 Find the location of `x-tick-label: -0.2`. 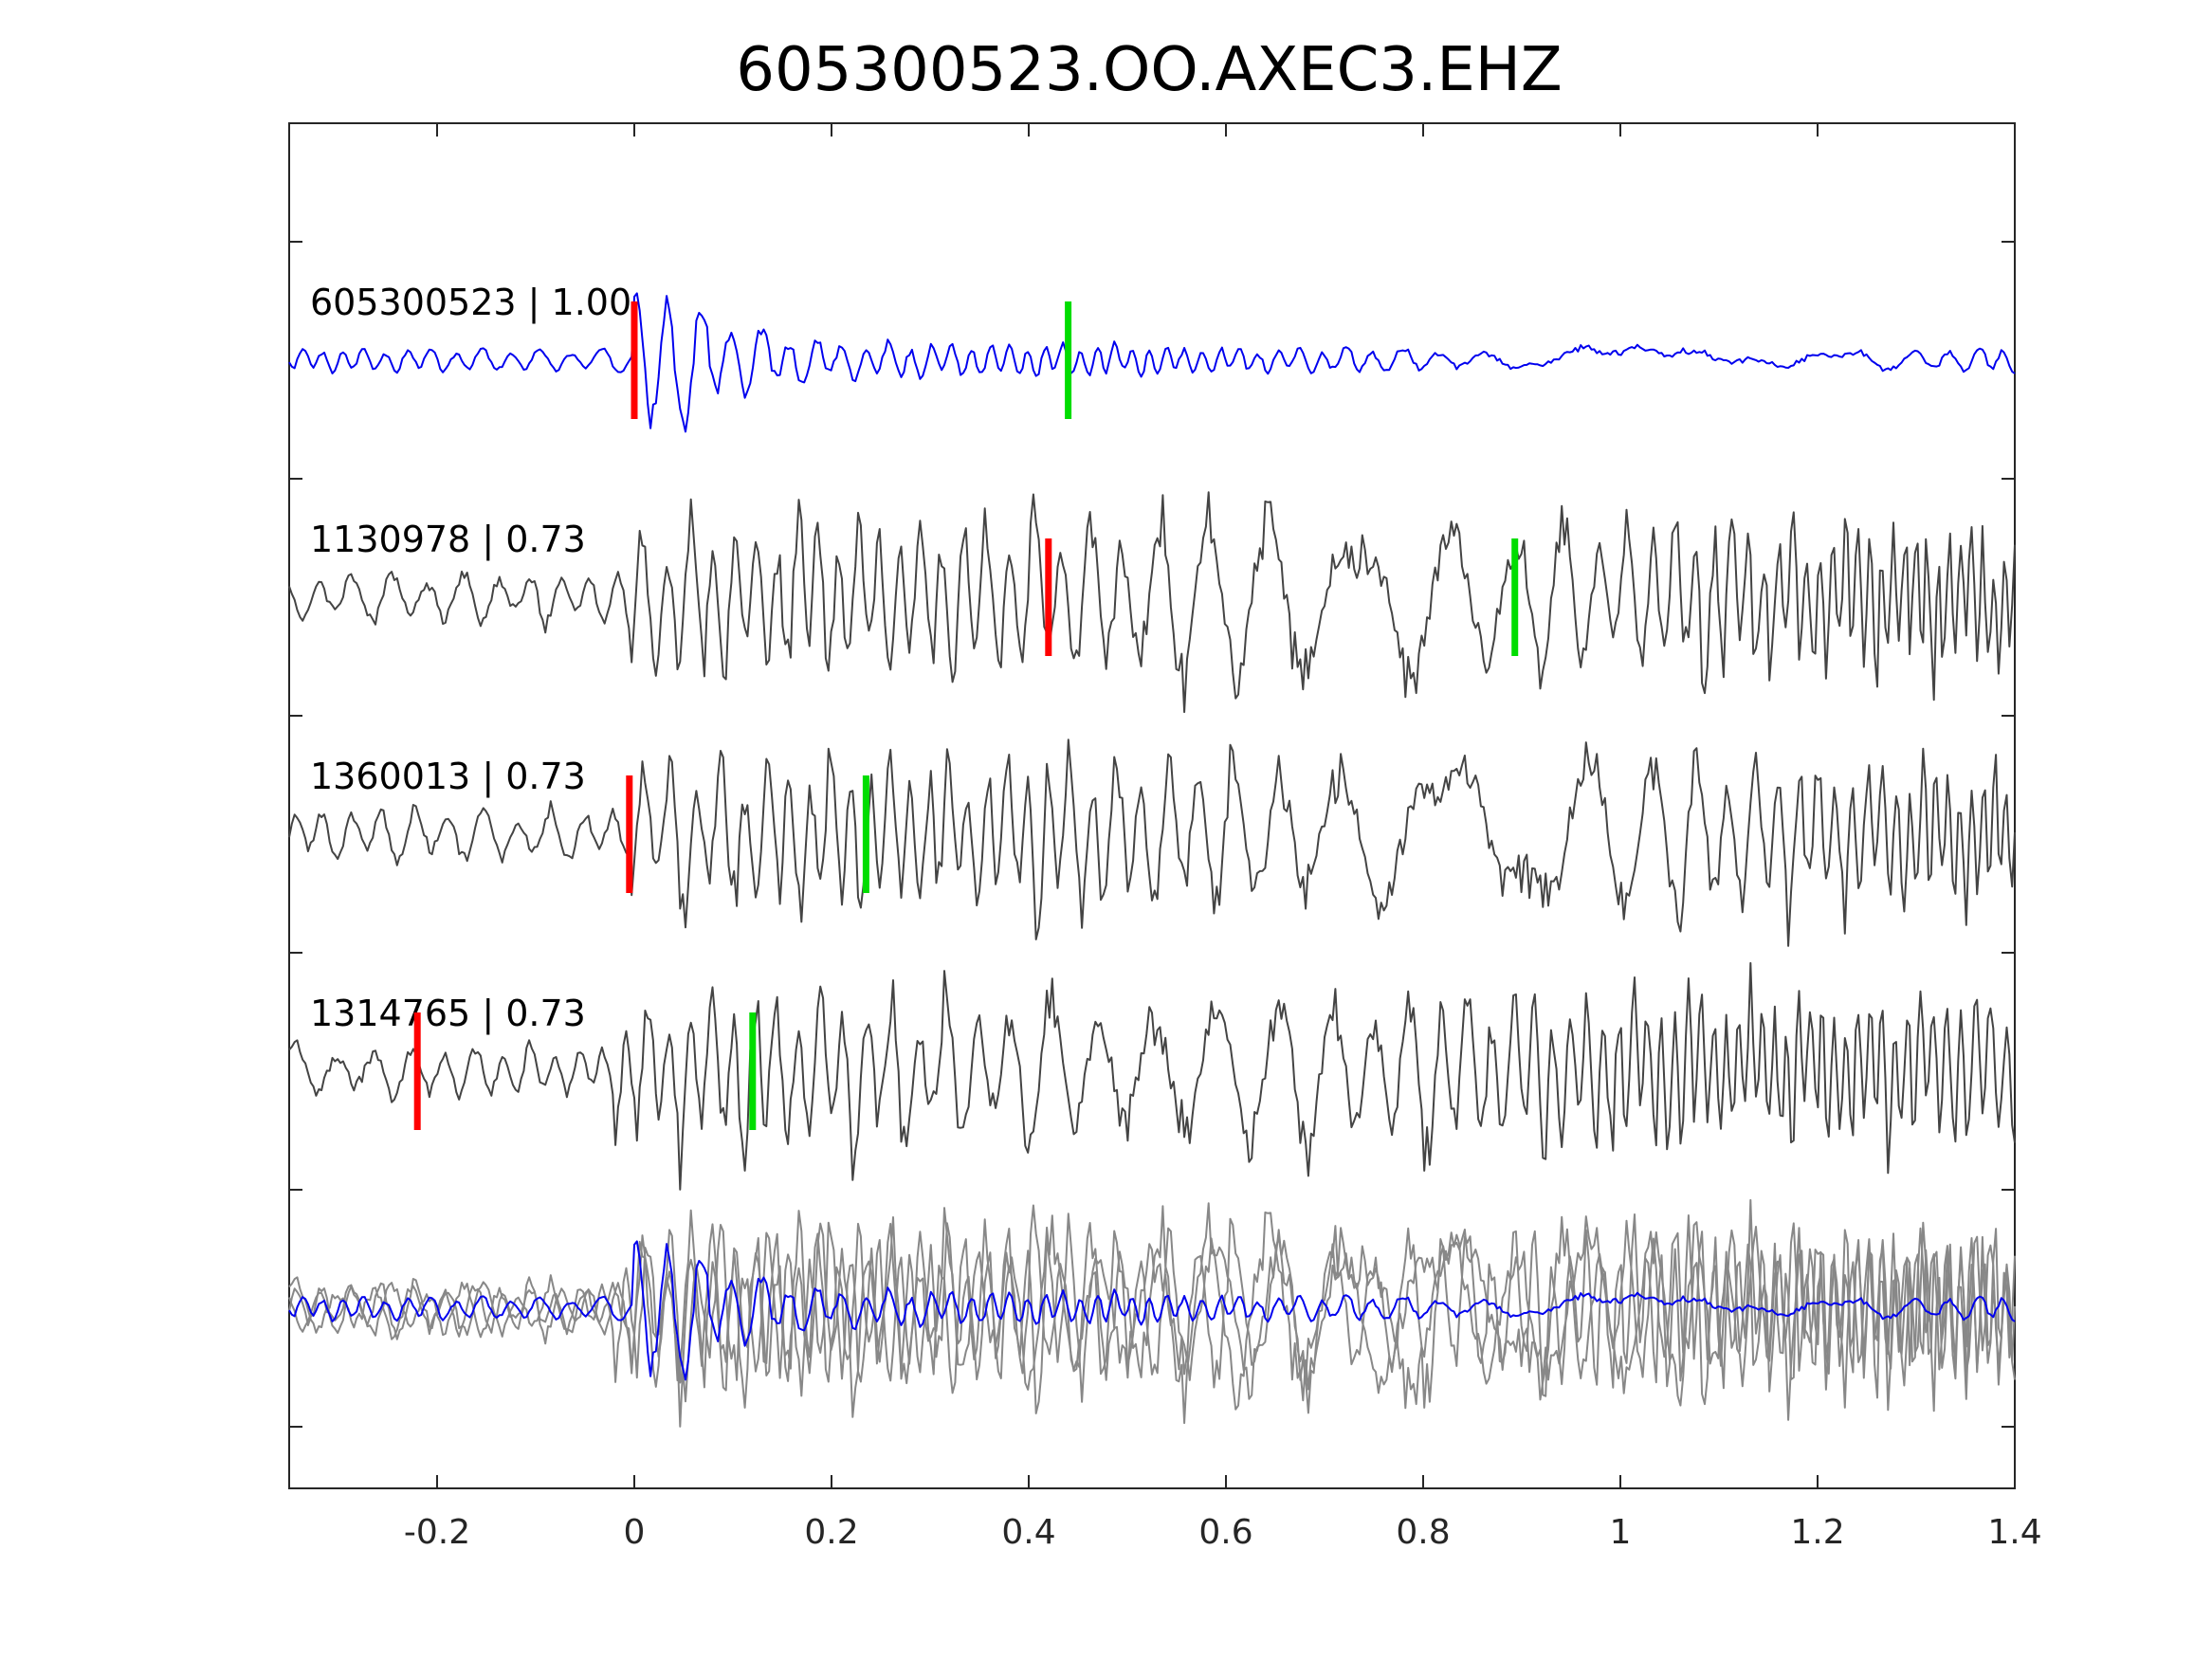

x-tick-label: -0.2 is located at coordinates (437, 1532).